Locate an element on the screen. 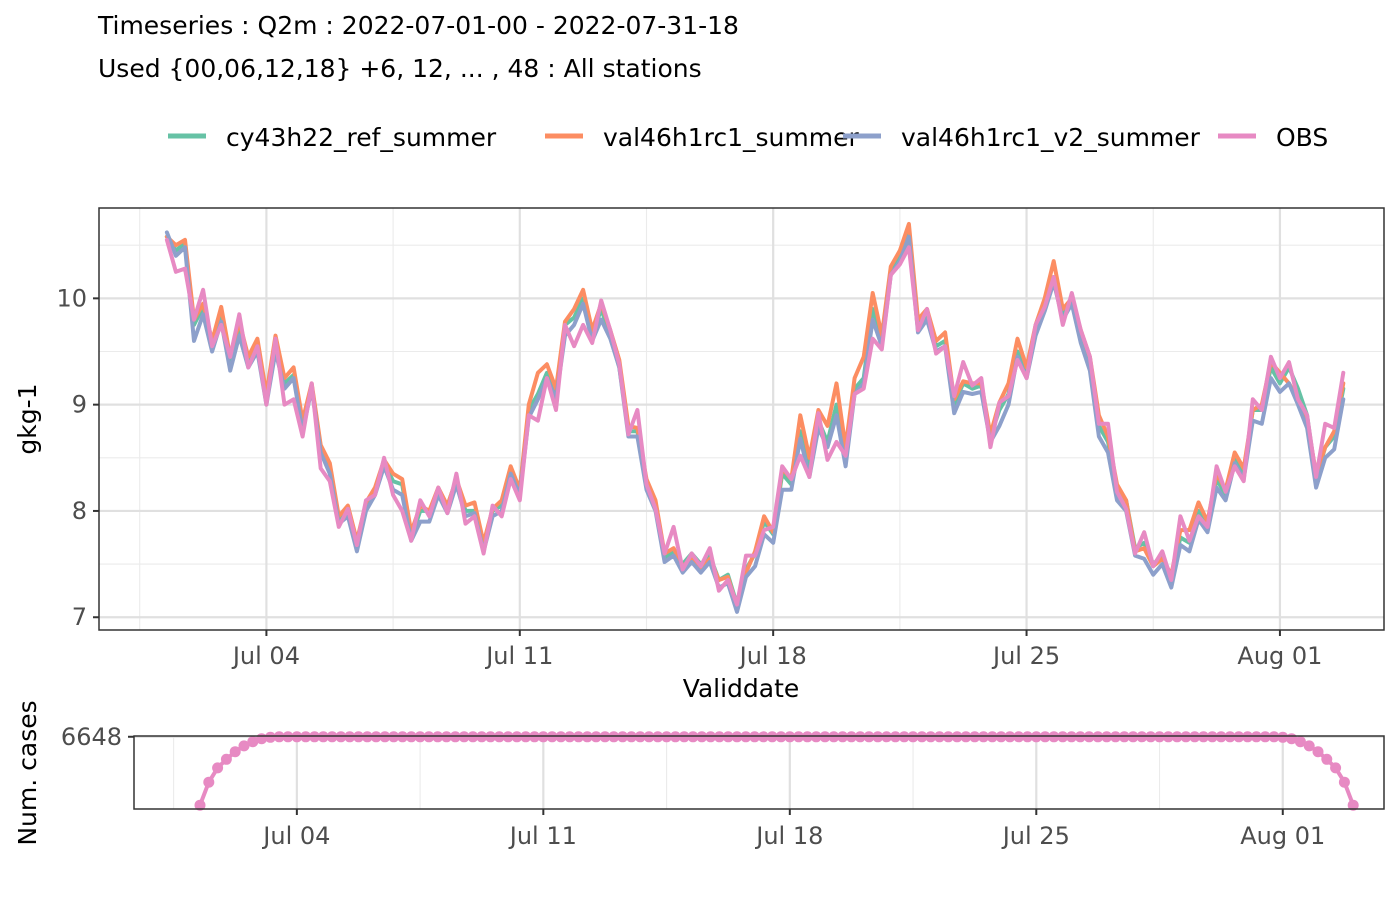  cases-series is located at coordinates (776, 771).